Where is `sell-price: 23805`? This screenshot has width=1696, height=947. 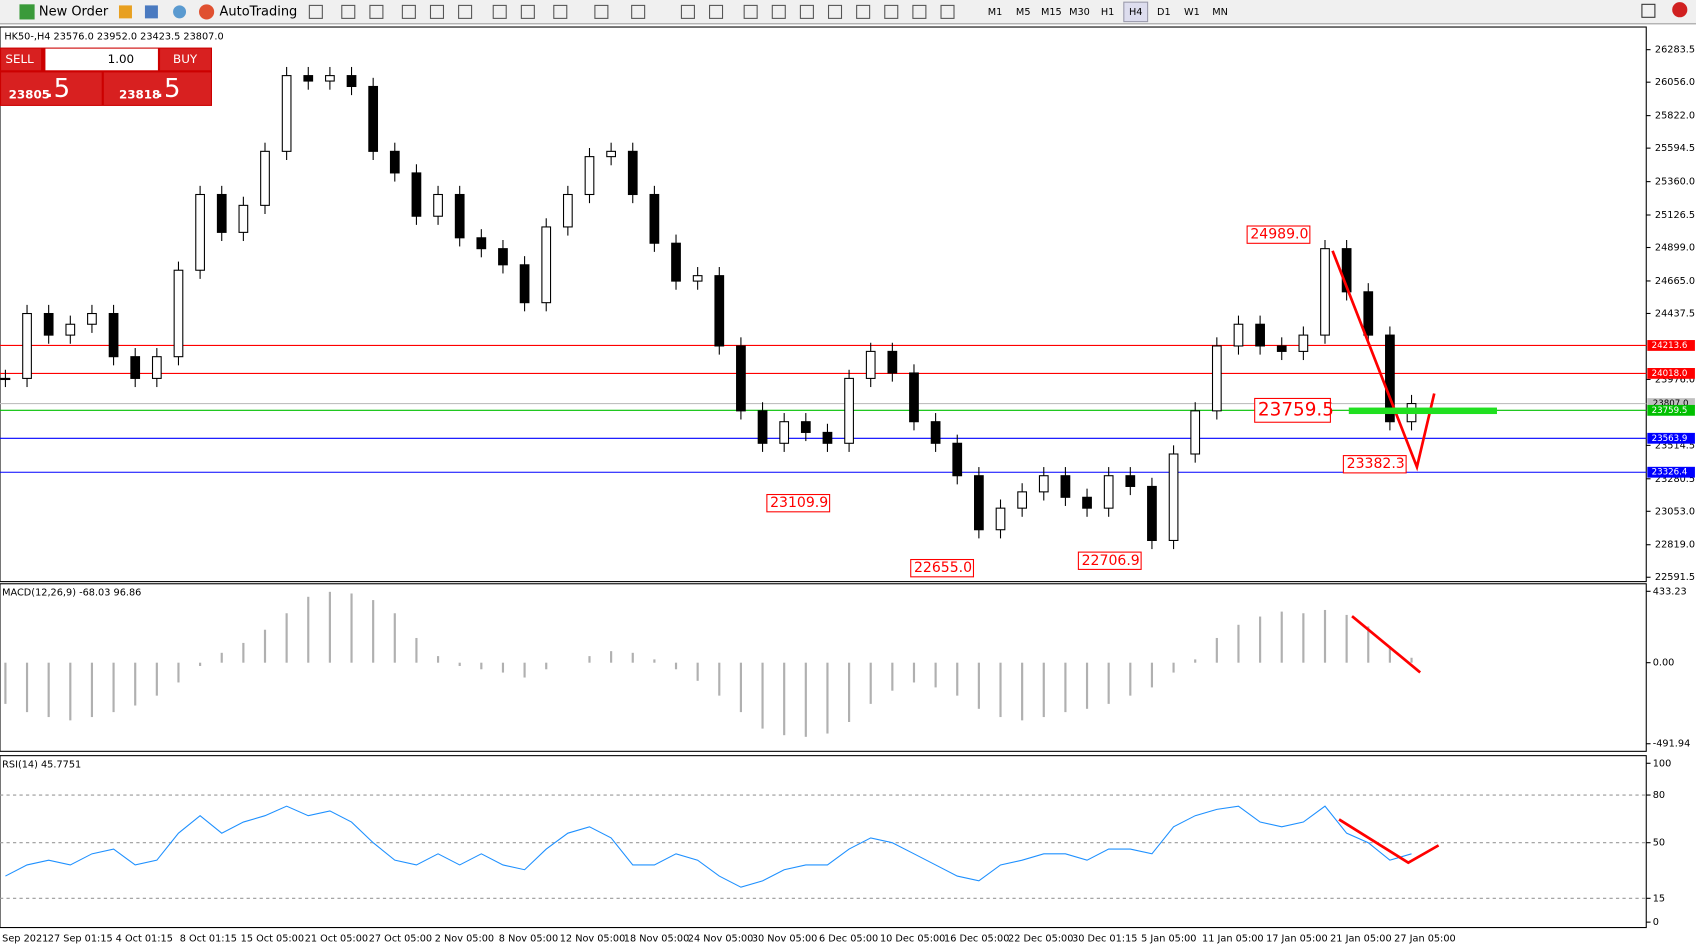 sell-price: 23805 is located at coordinates (29, 95).